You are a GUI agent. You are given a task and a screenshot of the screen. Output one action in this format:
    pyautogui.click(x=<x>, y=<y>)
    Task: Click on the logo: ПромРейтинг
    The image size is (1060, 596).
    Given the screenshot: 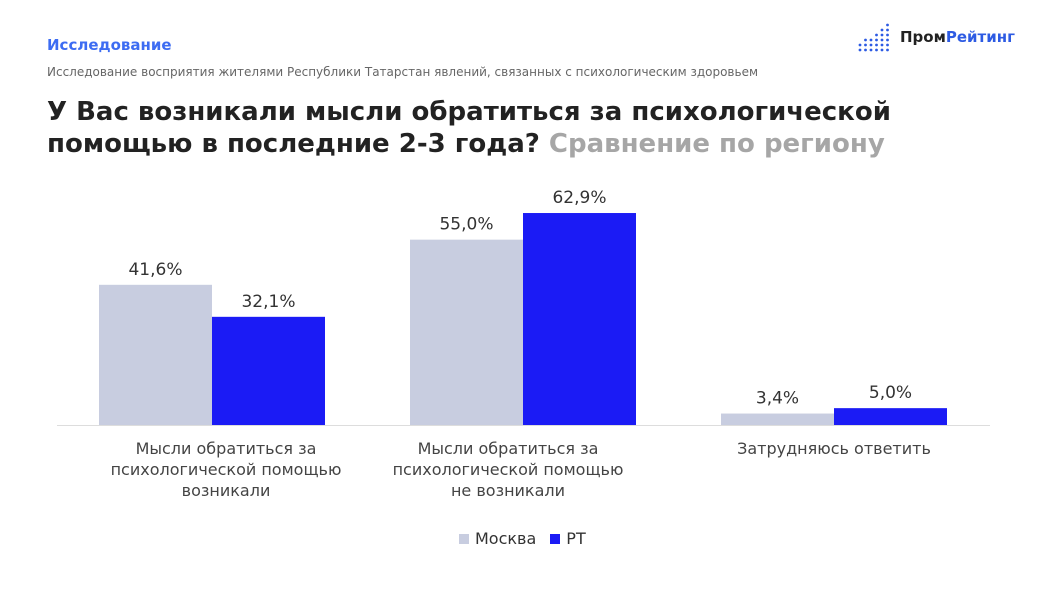 What is the action you would take?
    pyautogui.click(x=936, y=37)
    